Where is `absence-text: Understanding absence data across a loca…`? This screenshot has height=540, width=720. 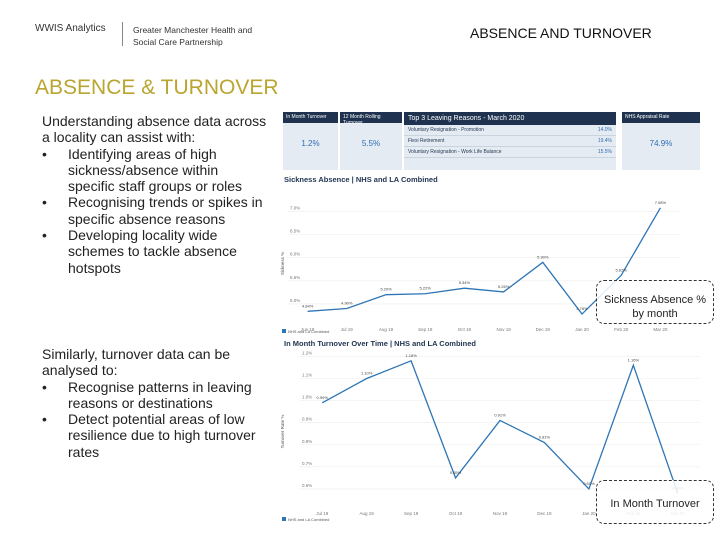
absence-text: Understanding absence data across a loca… is located at coordinates (154, 194).